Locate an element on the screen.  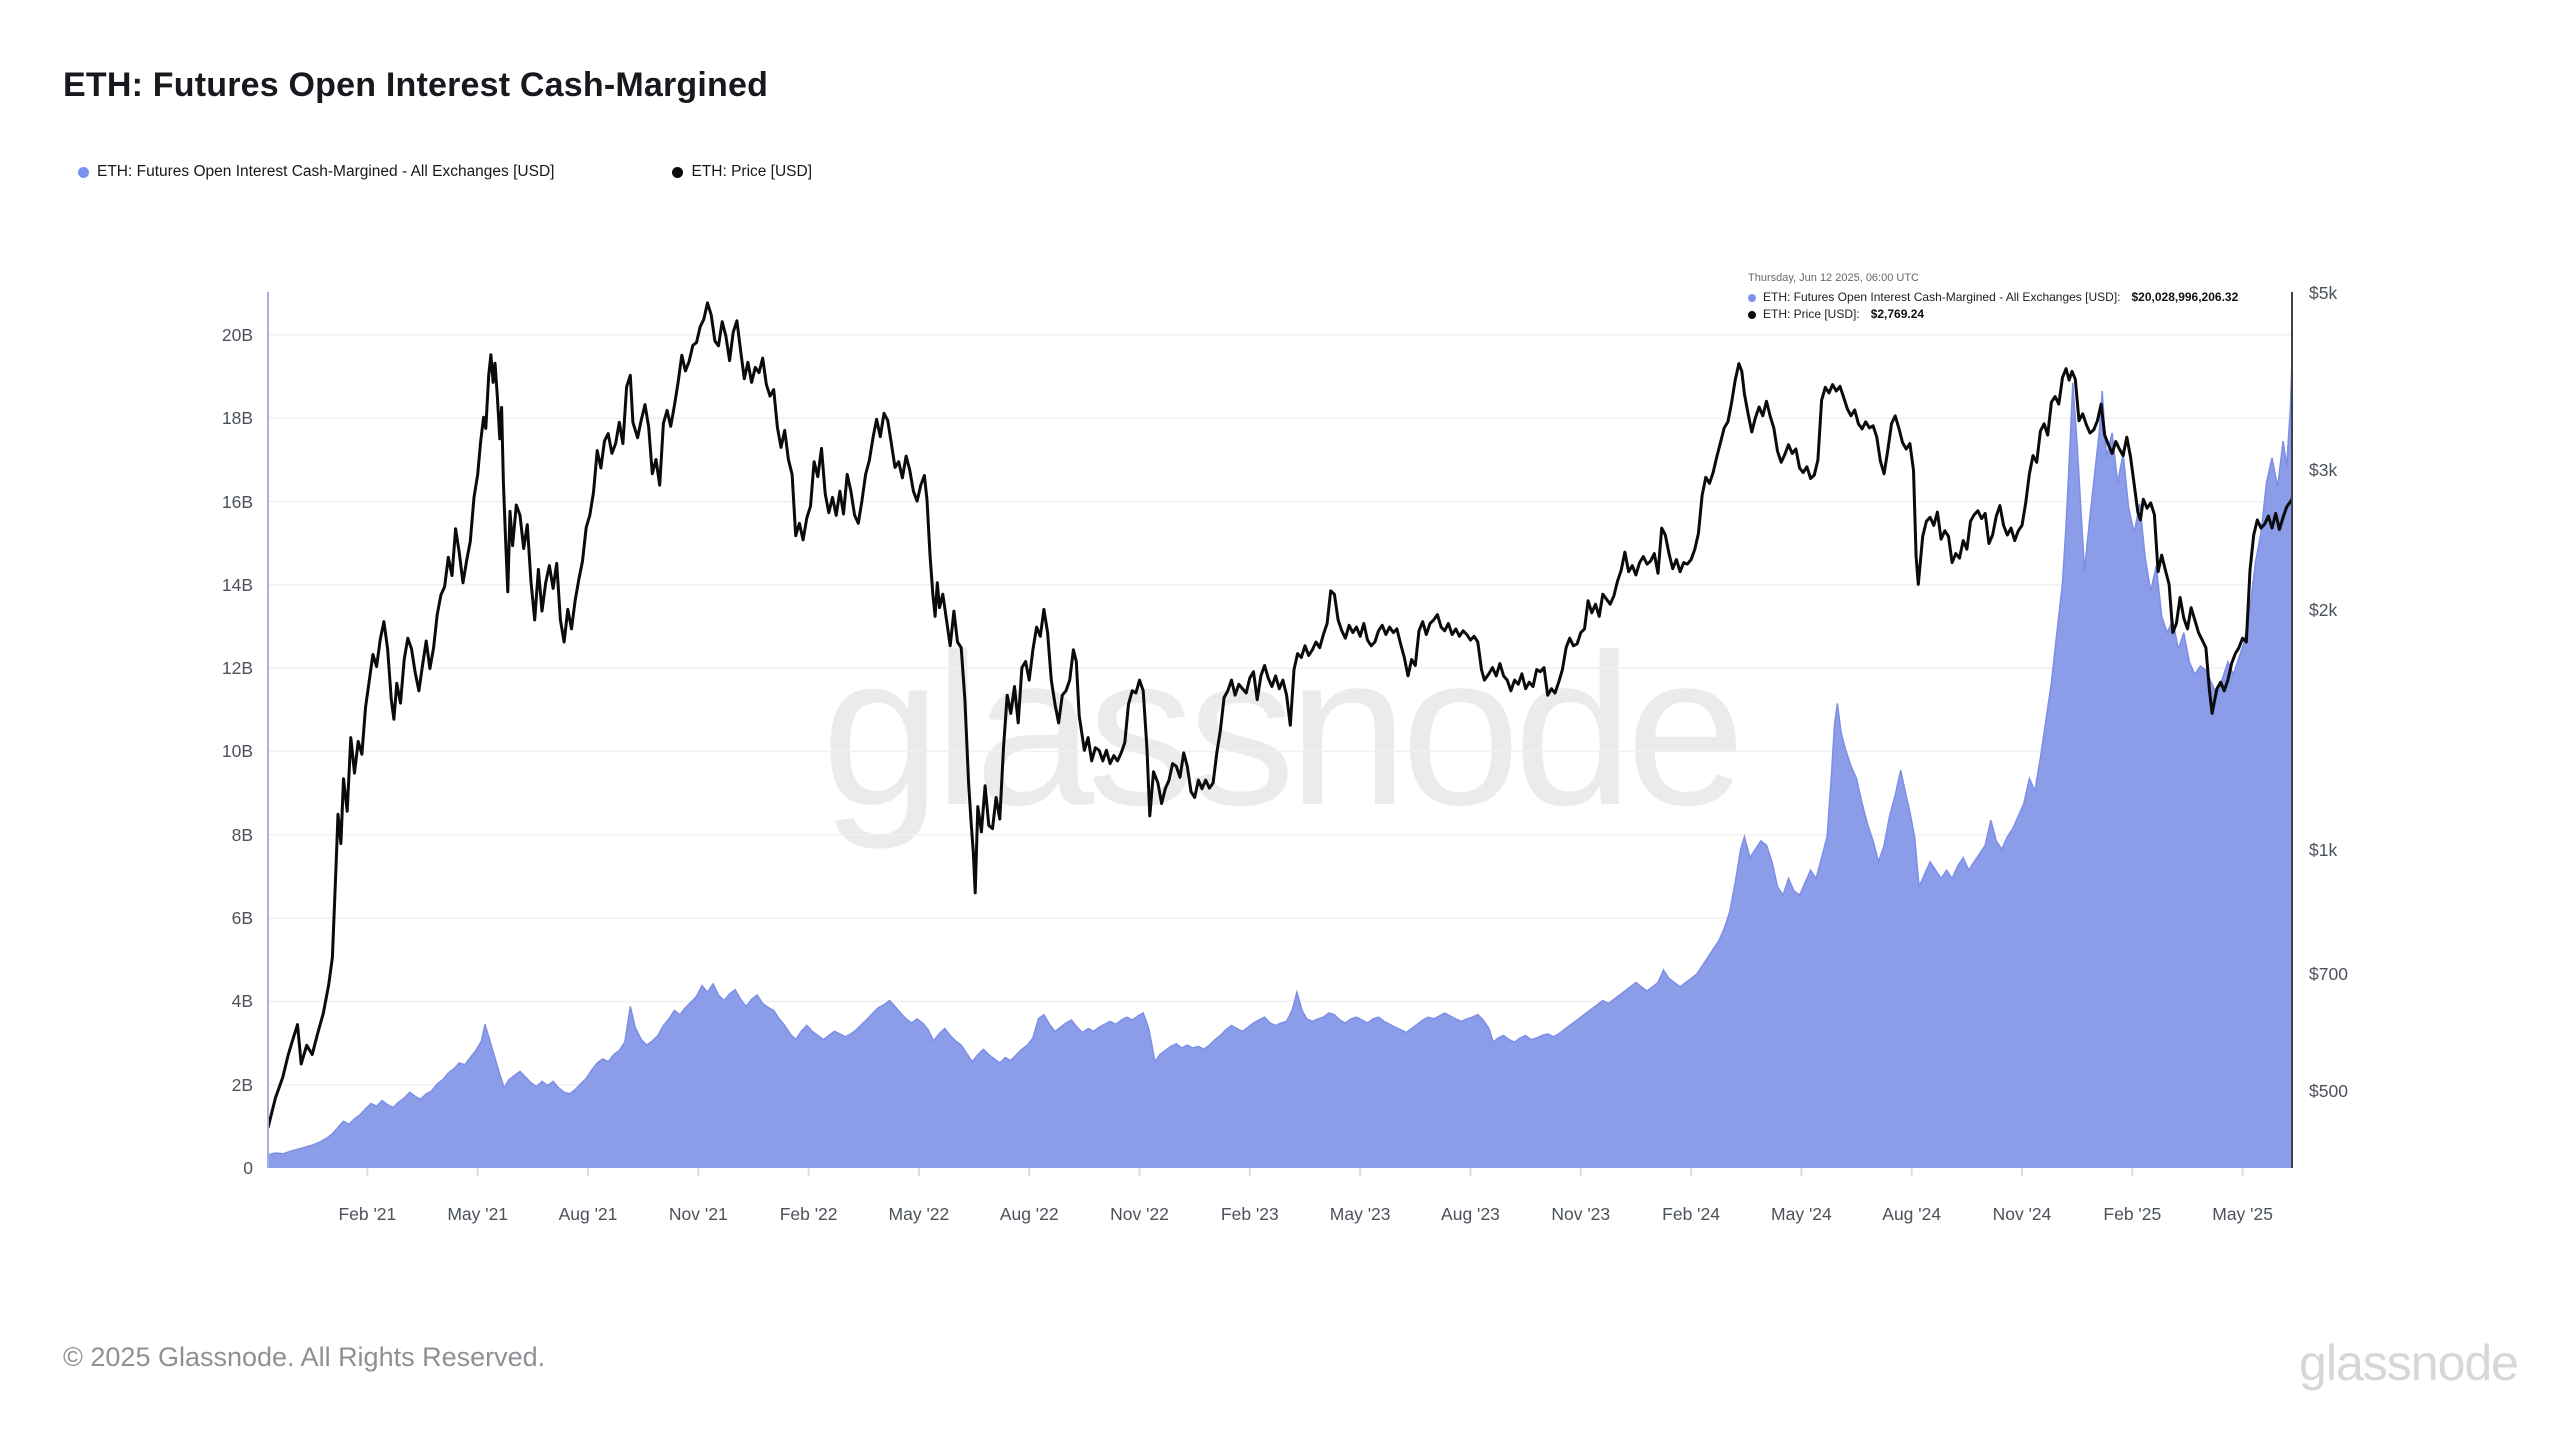
tooltip-row-price: ETH: Price [USD]: $2,769.24 is located at coordinates (1993, 314).